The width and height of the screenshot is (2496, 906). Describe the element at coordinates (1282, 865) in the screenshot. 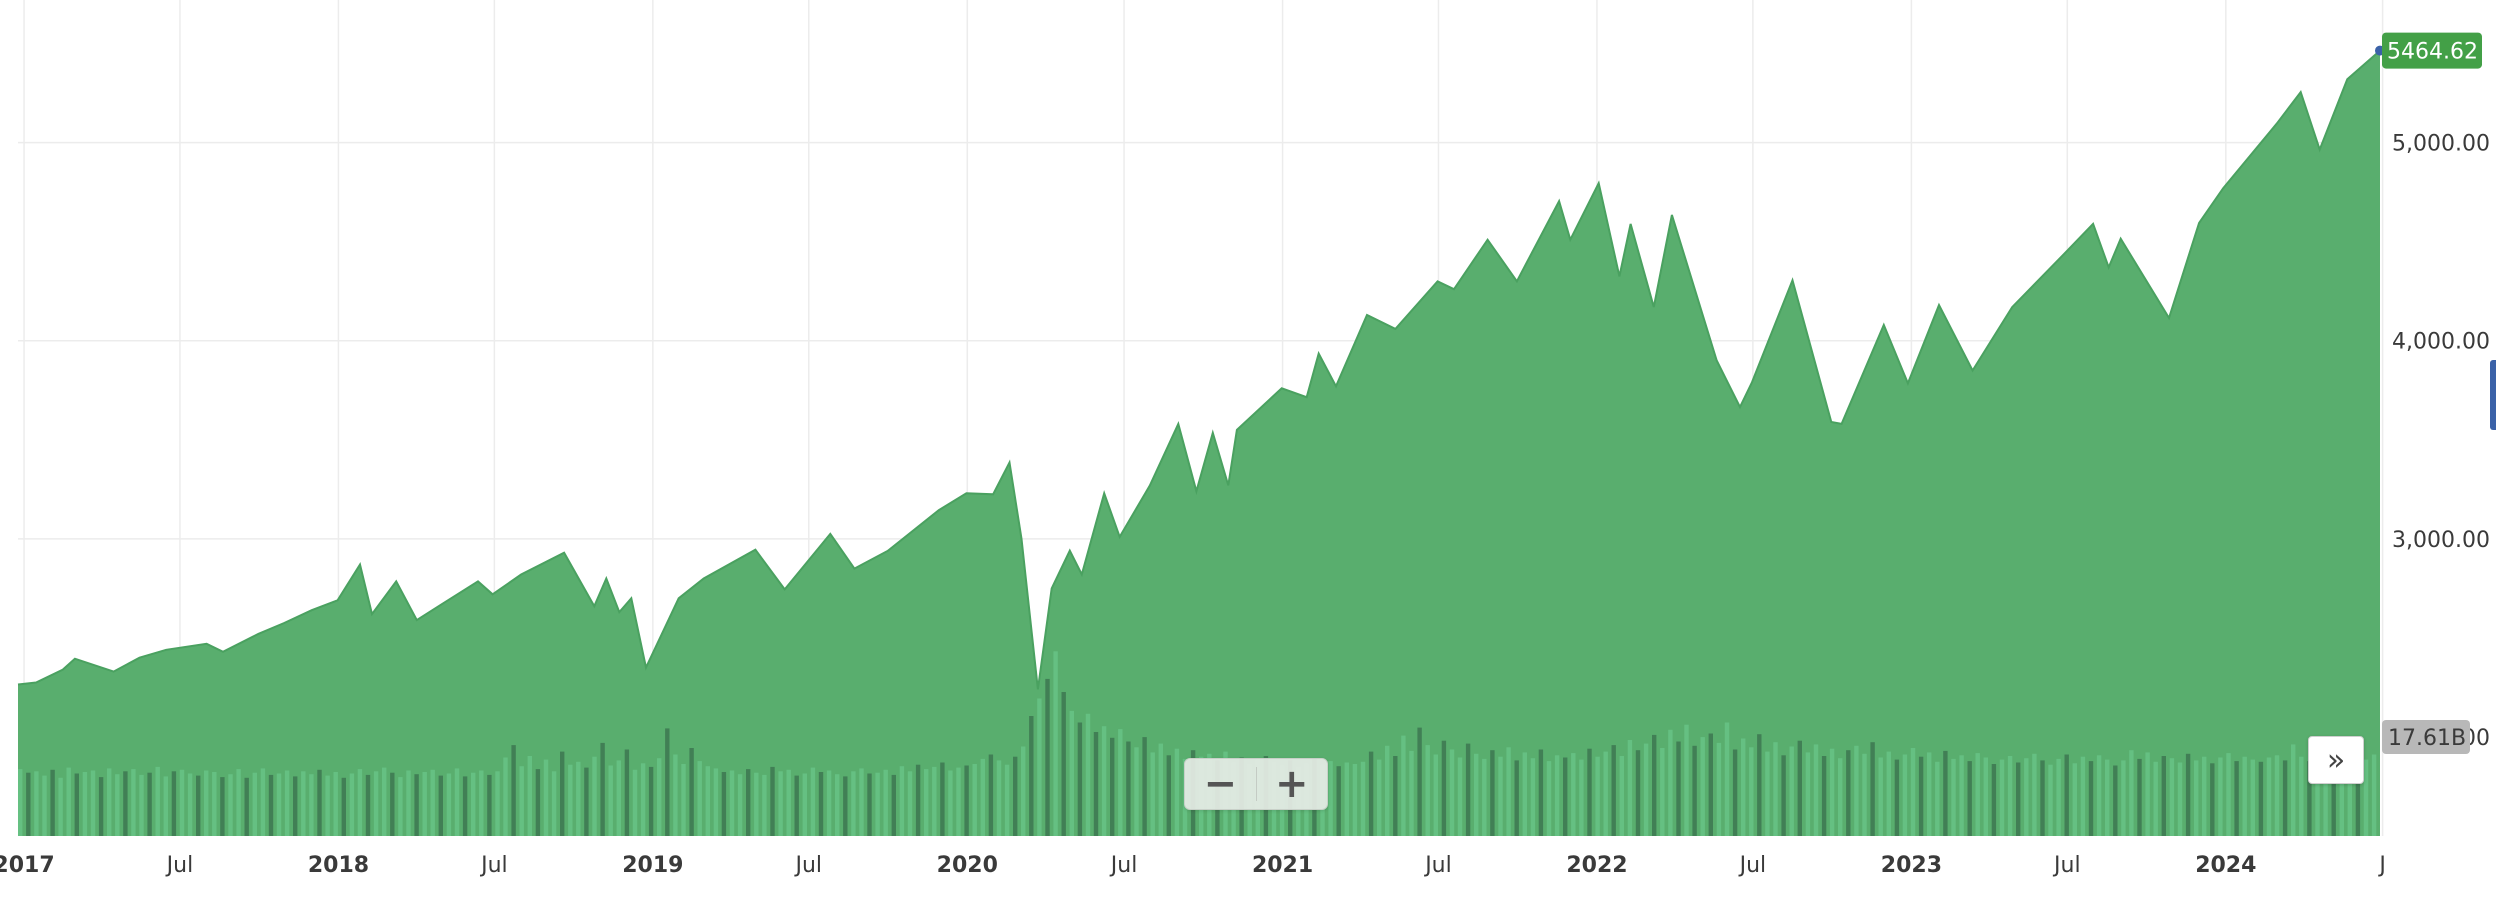

I see `x-tick-label: 2021` at that location.